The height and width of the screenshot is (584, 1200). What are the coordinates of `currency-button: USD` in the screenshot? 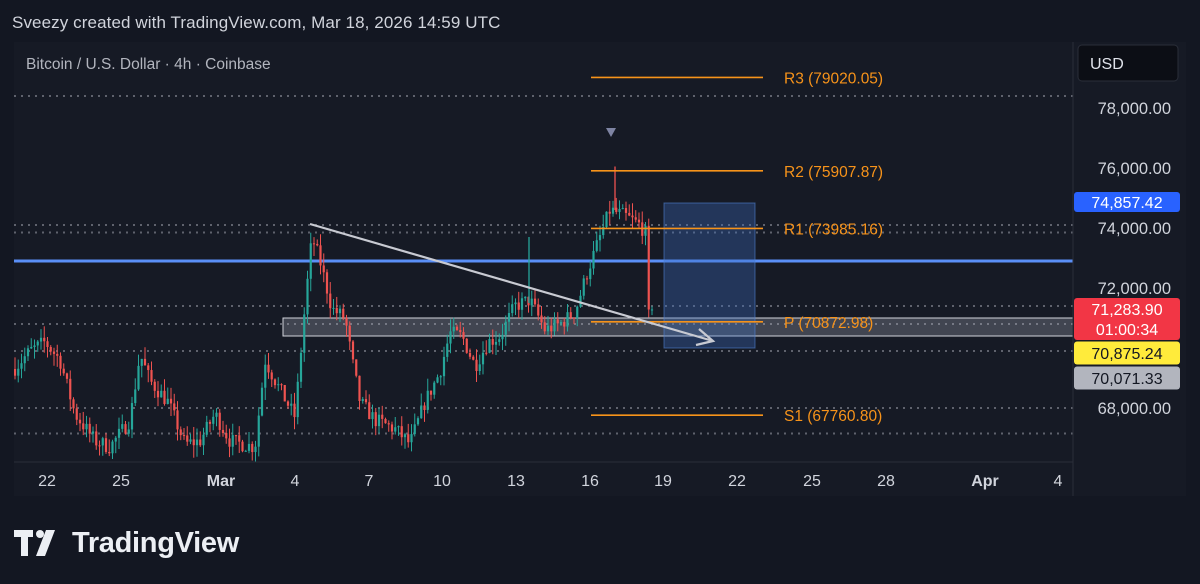 It's located at (1128, 63).